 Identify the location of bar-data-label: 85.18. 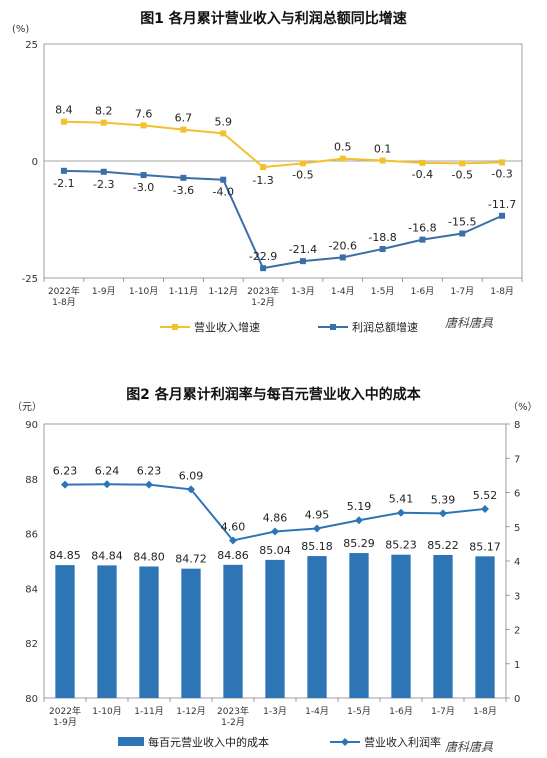
(317, 546).